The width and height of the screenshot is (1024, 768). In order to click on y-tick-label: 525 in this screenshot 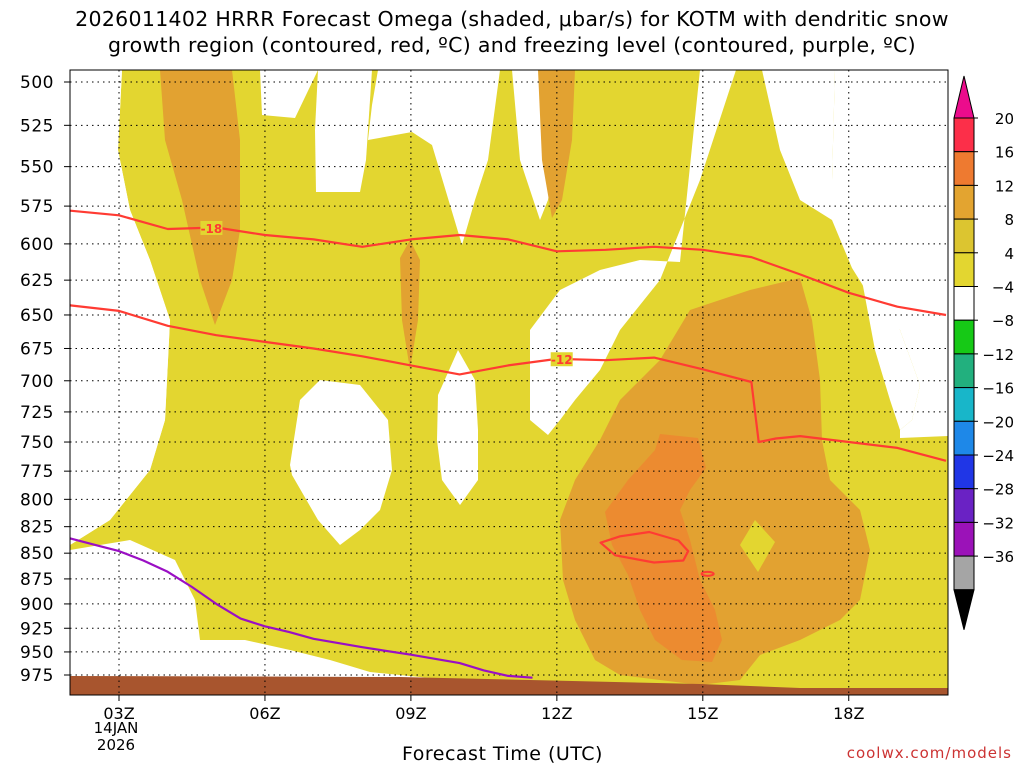, I will do `click(37, 126)`.